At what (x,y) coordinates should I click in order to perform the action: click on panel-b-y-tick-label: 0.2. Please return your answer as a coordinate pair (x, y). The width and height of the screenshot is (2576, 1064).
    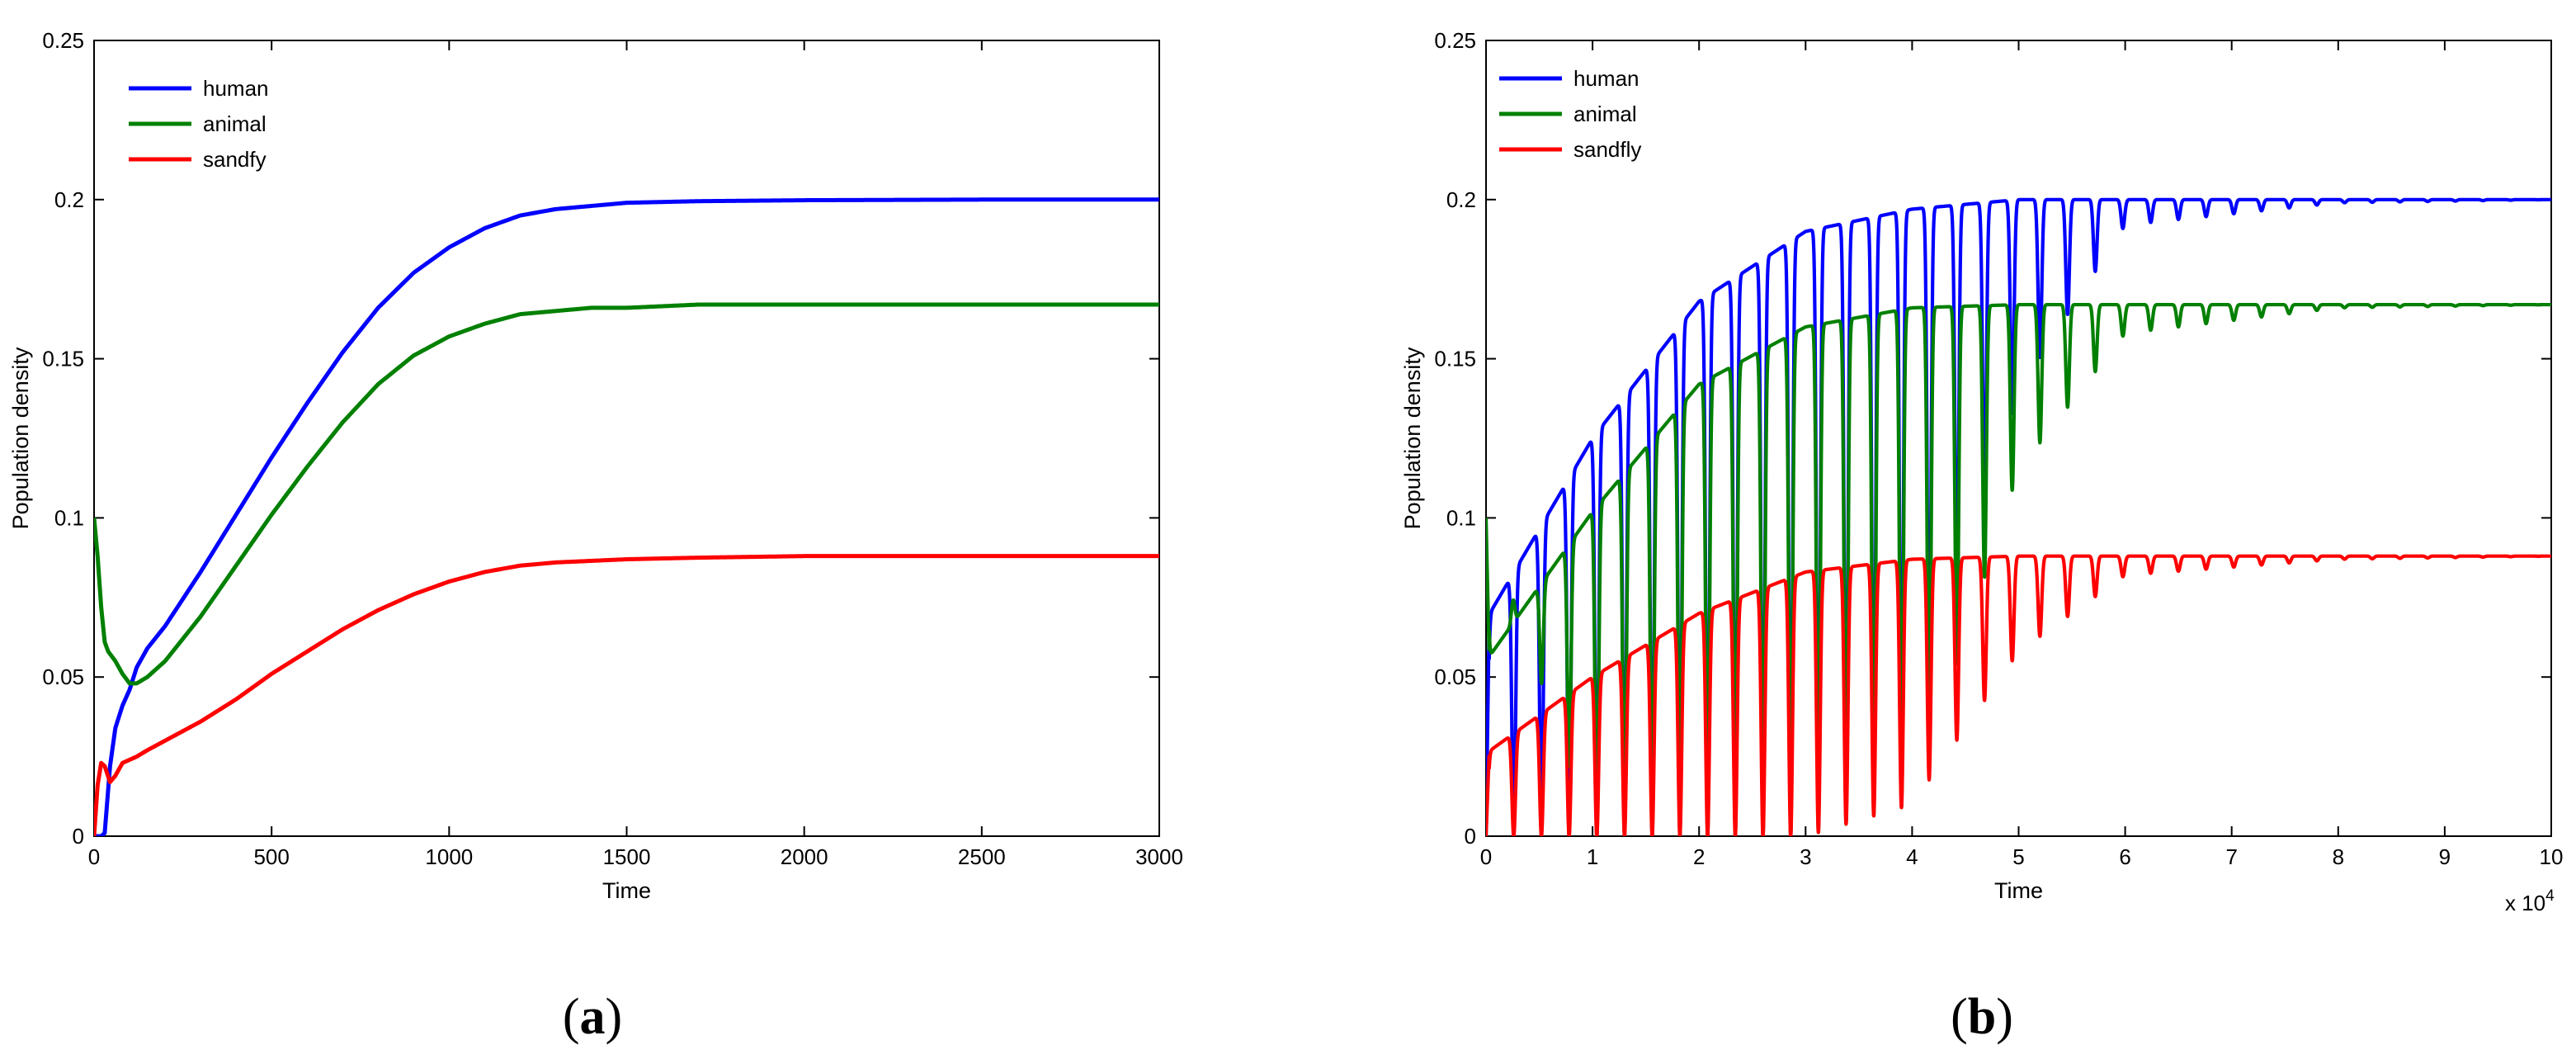
    Looking at the image, I should click on (1461, 200).